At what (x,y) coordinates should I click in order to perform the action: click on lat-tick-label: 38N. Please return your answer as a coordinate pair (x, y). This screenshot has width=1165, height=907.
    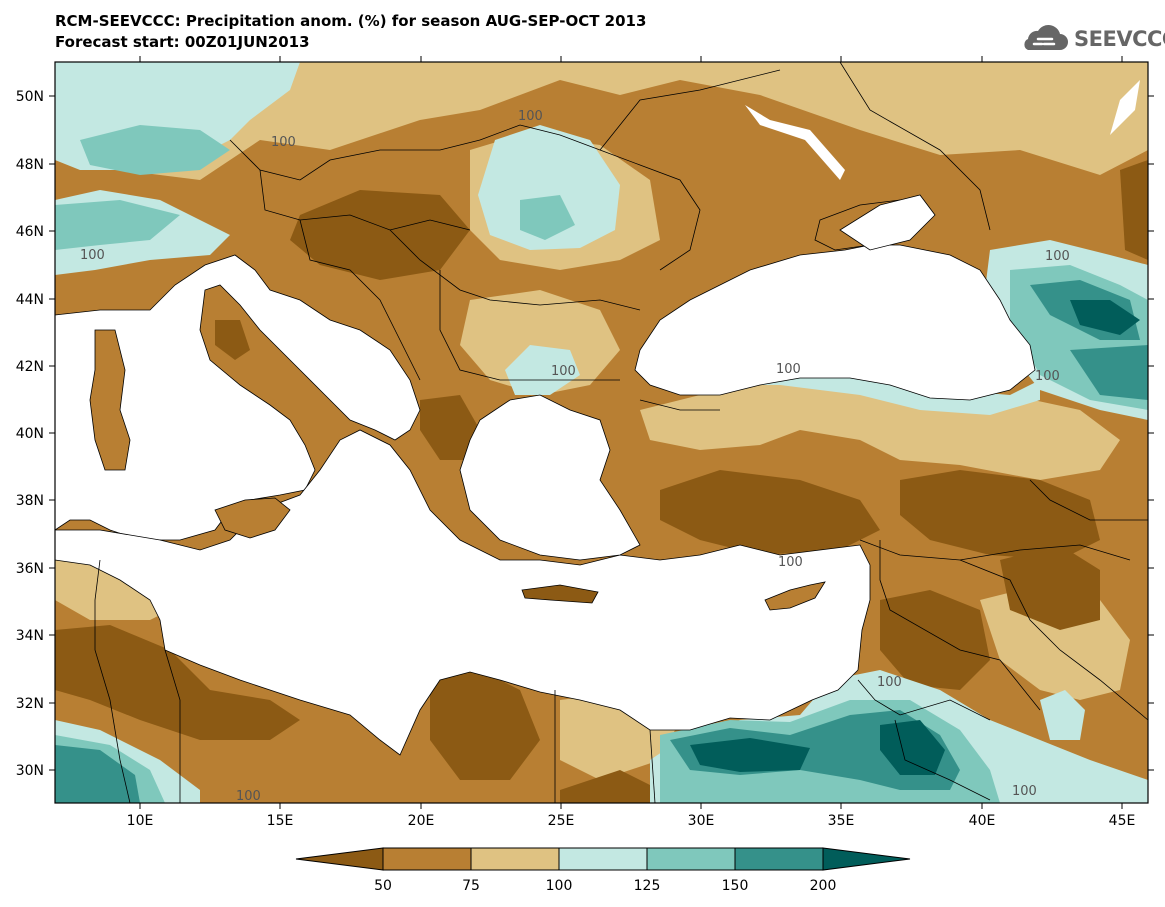
    Looking at the image, I should click on (30, 501).